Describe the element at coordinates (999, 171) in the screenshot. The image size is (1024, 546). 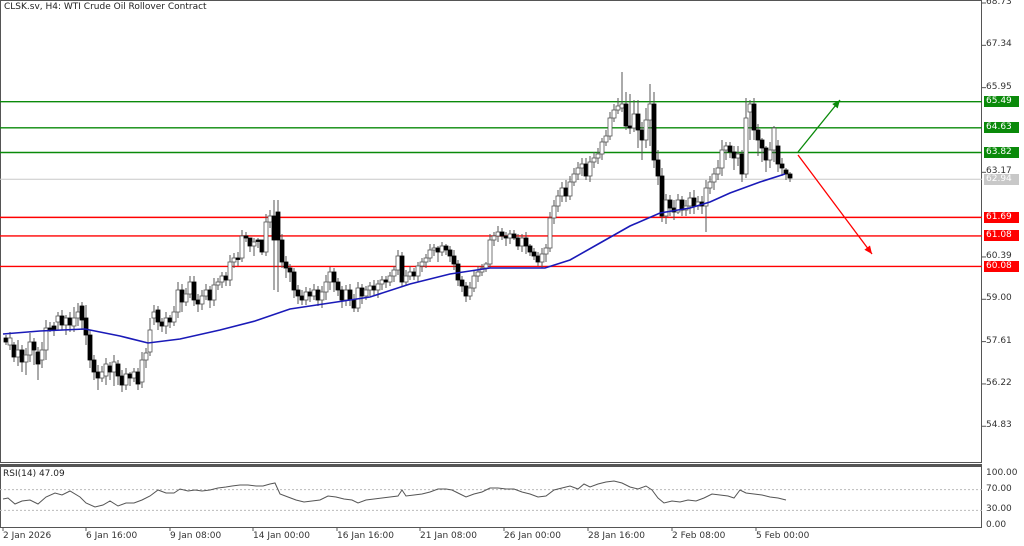
I see `price-tick-label: 63.17` at that location.